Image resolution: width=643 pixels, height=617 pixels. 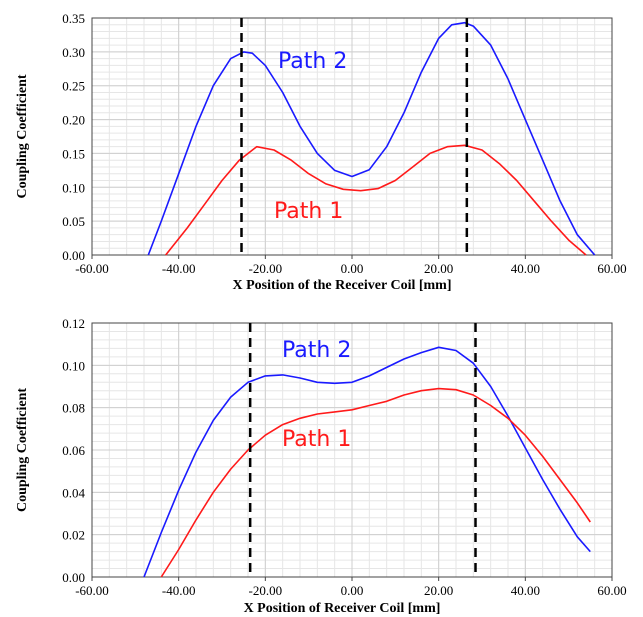 What do you see at coordinates (73, 120) in the screenshot?
I see `y-tick-label: 0.20` at bounding box center [73, 120].